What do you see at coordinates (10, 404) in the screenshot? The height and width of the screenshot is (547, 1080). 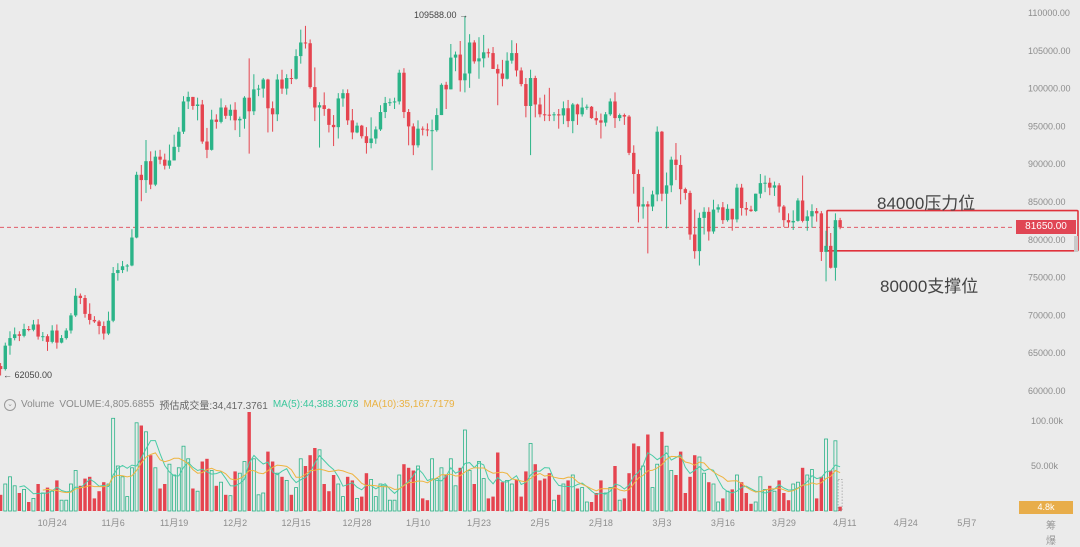 I see `collapse-chevron-icon: ⌄` at bounding box center [10, 404].